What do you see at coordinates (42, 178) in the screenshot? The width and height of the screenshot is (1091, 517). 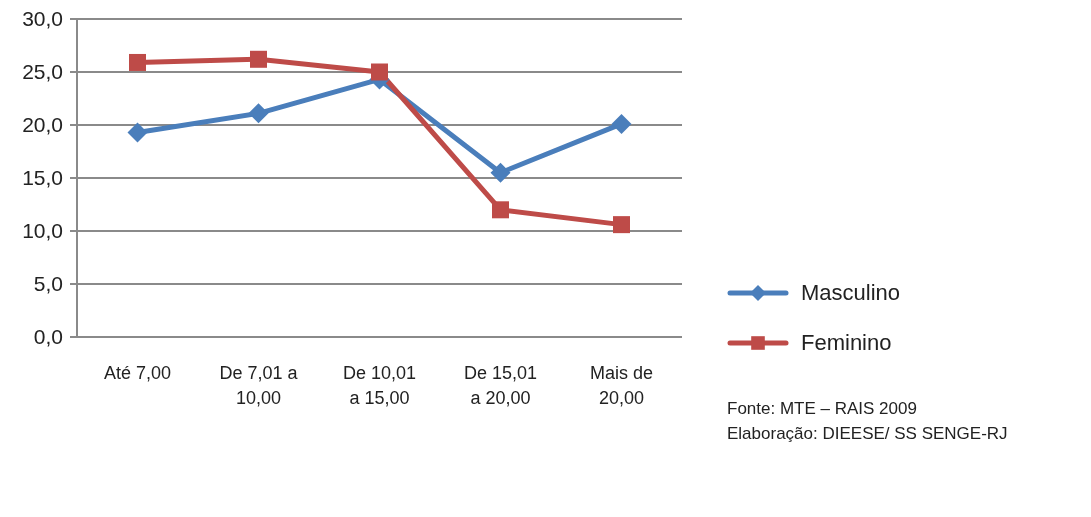 I see `y-tick-label: 15,0` at bounding box center [42, 178].